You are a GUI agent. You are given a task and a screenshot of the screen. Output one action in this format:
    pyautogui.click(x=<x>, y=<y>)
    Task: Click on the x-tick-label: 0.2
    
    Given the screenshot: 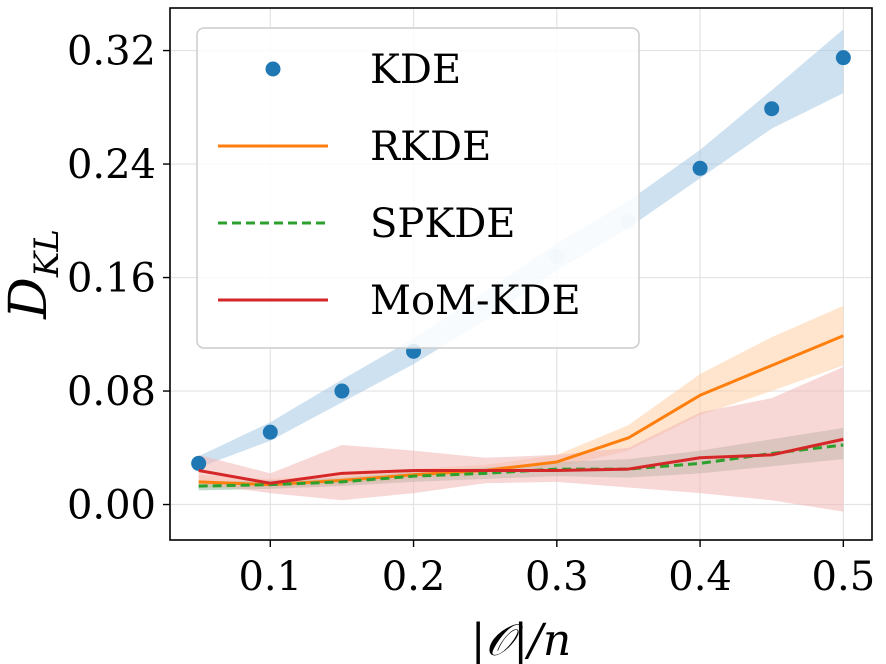 What is the action you would take?
    pyautogui.click(x=414, y=577)
    